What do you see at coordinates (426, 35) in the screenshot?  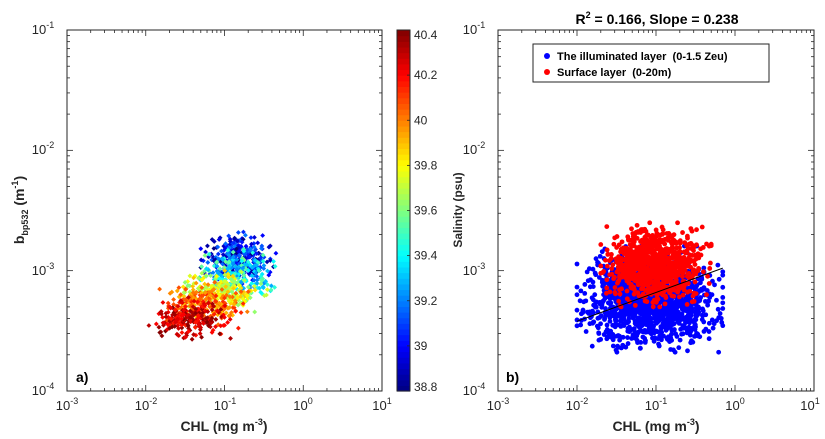 I see `colorbar-tick-label: 40.4` at bounding box center [426, 35].